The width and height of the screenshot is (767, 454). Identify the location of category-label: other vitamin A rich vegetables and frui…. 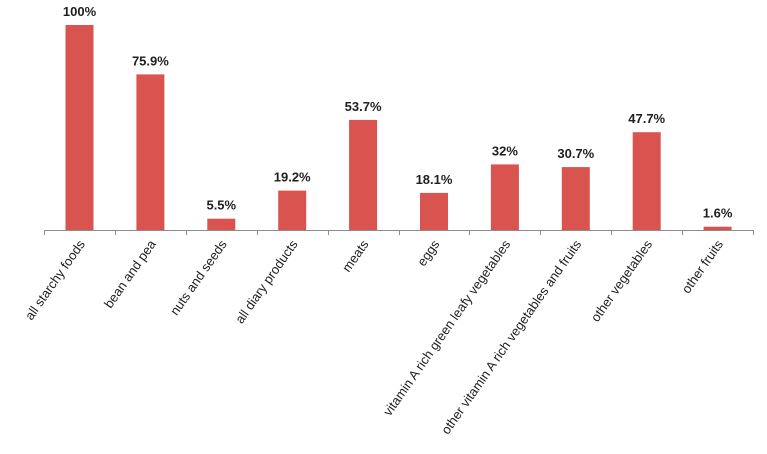
(511, 337).